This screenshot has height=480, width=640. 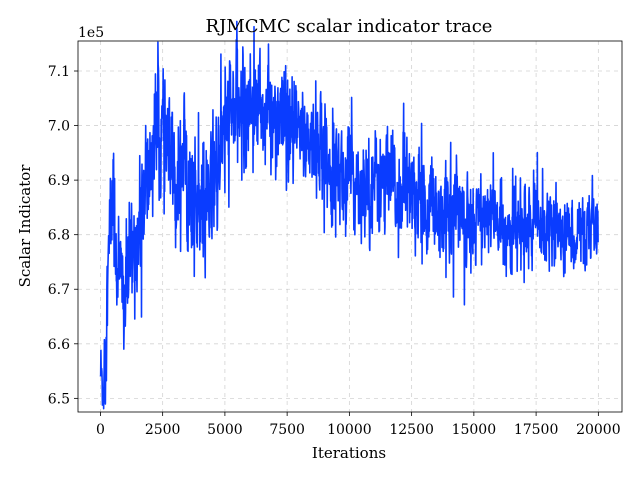 I want to click on x-tick-label: 20000, so click(x=598, y=430).